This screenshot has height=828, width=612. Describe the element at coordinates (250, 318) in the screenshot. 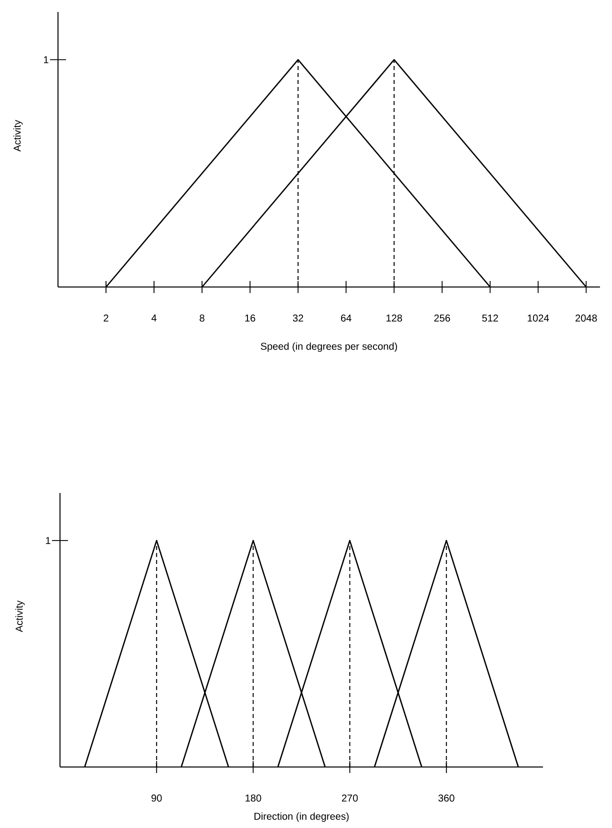

I see `x-tick-label: 16` at that location.